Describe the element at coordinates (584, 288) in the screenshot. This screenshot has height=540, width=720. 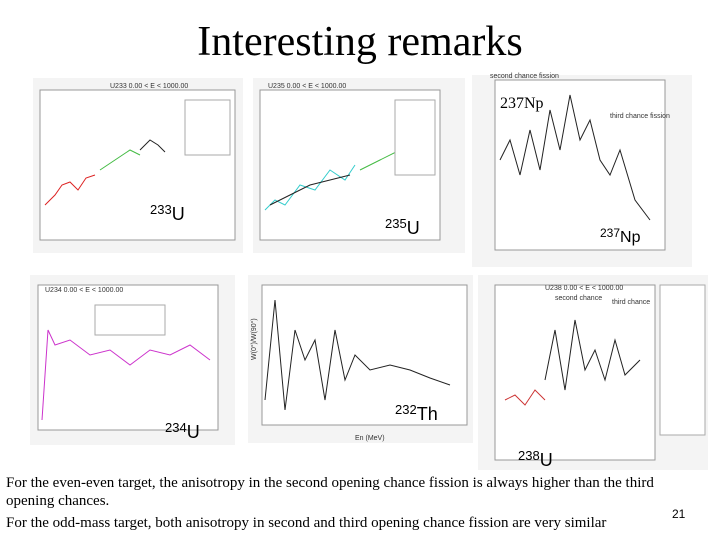
I see `panel-header: U238 0.00 < E < 1000.00` at that location.